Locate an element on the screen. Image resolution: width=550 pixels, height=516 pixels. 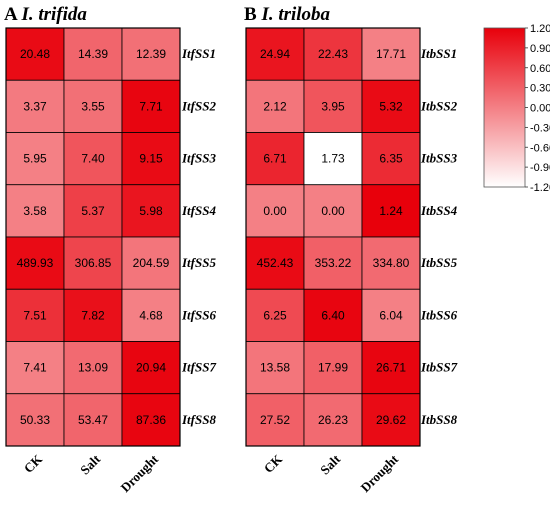
cell-value: 22.43 is located at coordinates (333, 54).